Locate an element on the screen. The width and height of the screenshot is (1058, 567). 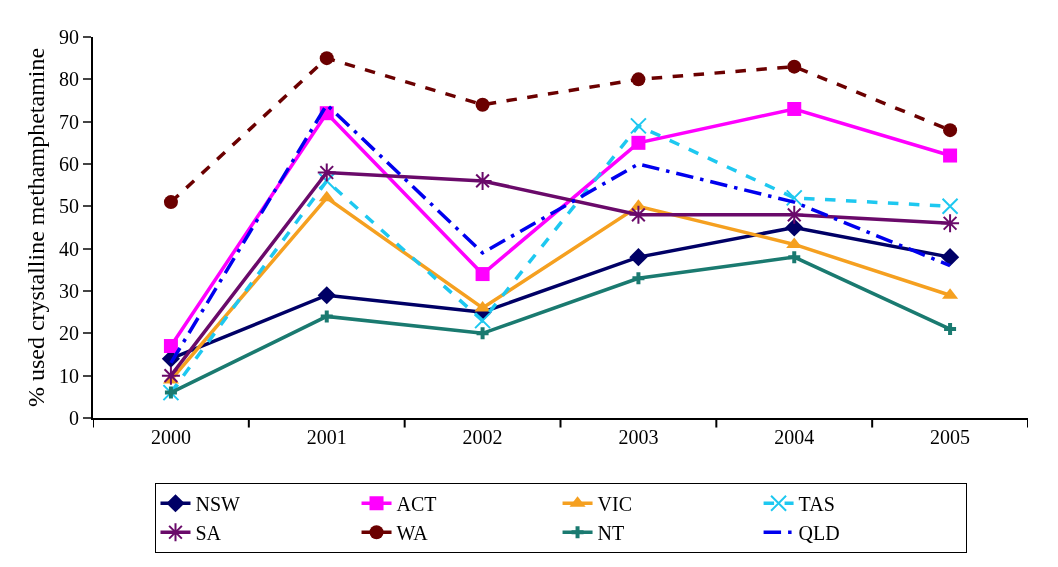
legend-label: VIC is located at coordinates (614, 504).